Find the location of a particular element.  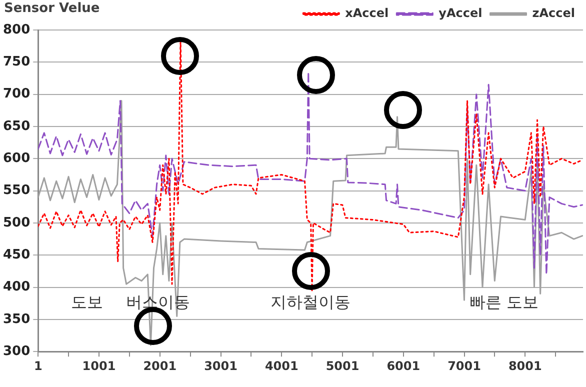

x-tick-label: 4001 is located at coordinates (281, 365).